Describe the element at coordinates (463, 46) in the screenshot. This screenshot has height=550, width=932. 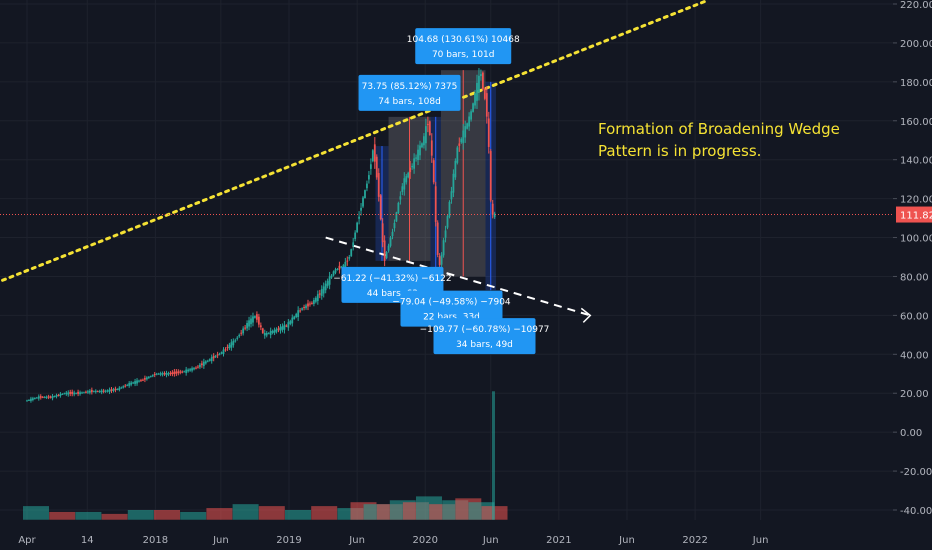
I see `measure-label: 104.68 (130.61%) 10468 70 bars, 101d` at that location.